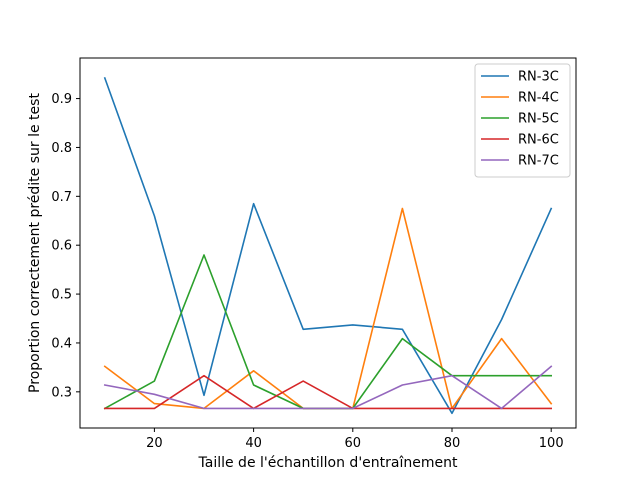 This screenshot has width=640, height=480. Describe the element at coordinates (538, 140) in the screenshot. I see `legend-label-rn-6c: RN-6C` at that location.